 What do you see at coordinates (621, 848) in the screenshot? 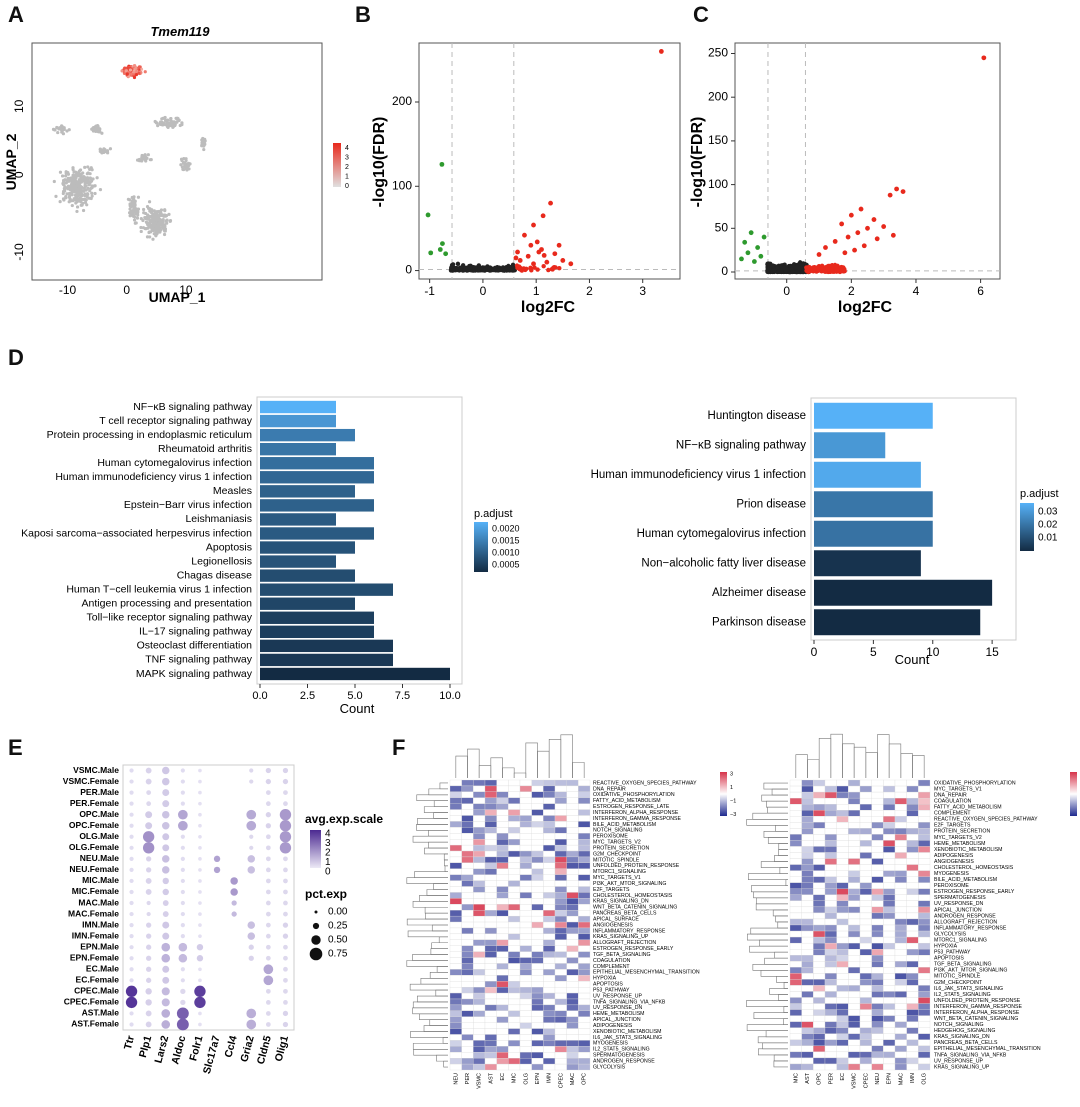
I see `row-label: PROTEIN_SECRETION` at bounding box center [621, 848].